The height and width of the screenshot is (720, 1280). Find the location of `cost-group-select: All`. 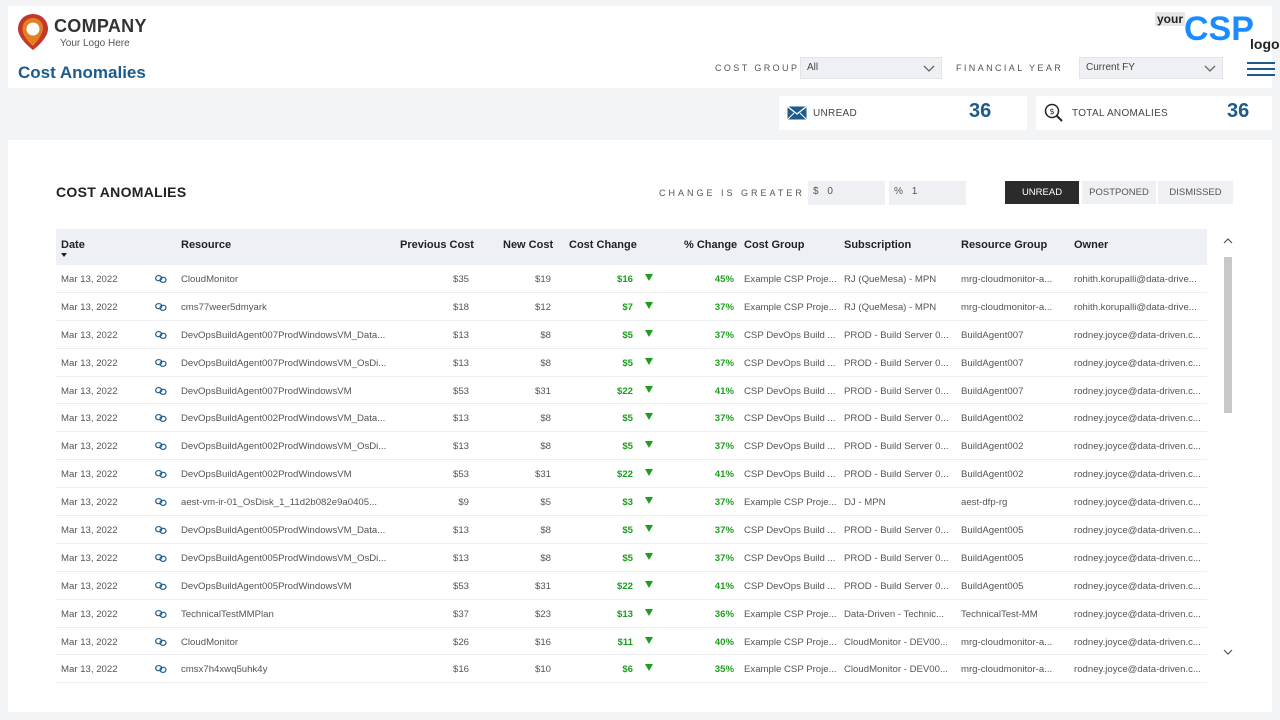

cost-group-select: All is located at coordinates (871, 68).